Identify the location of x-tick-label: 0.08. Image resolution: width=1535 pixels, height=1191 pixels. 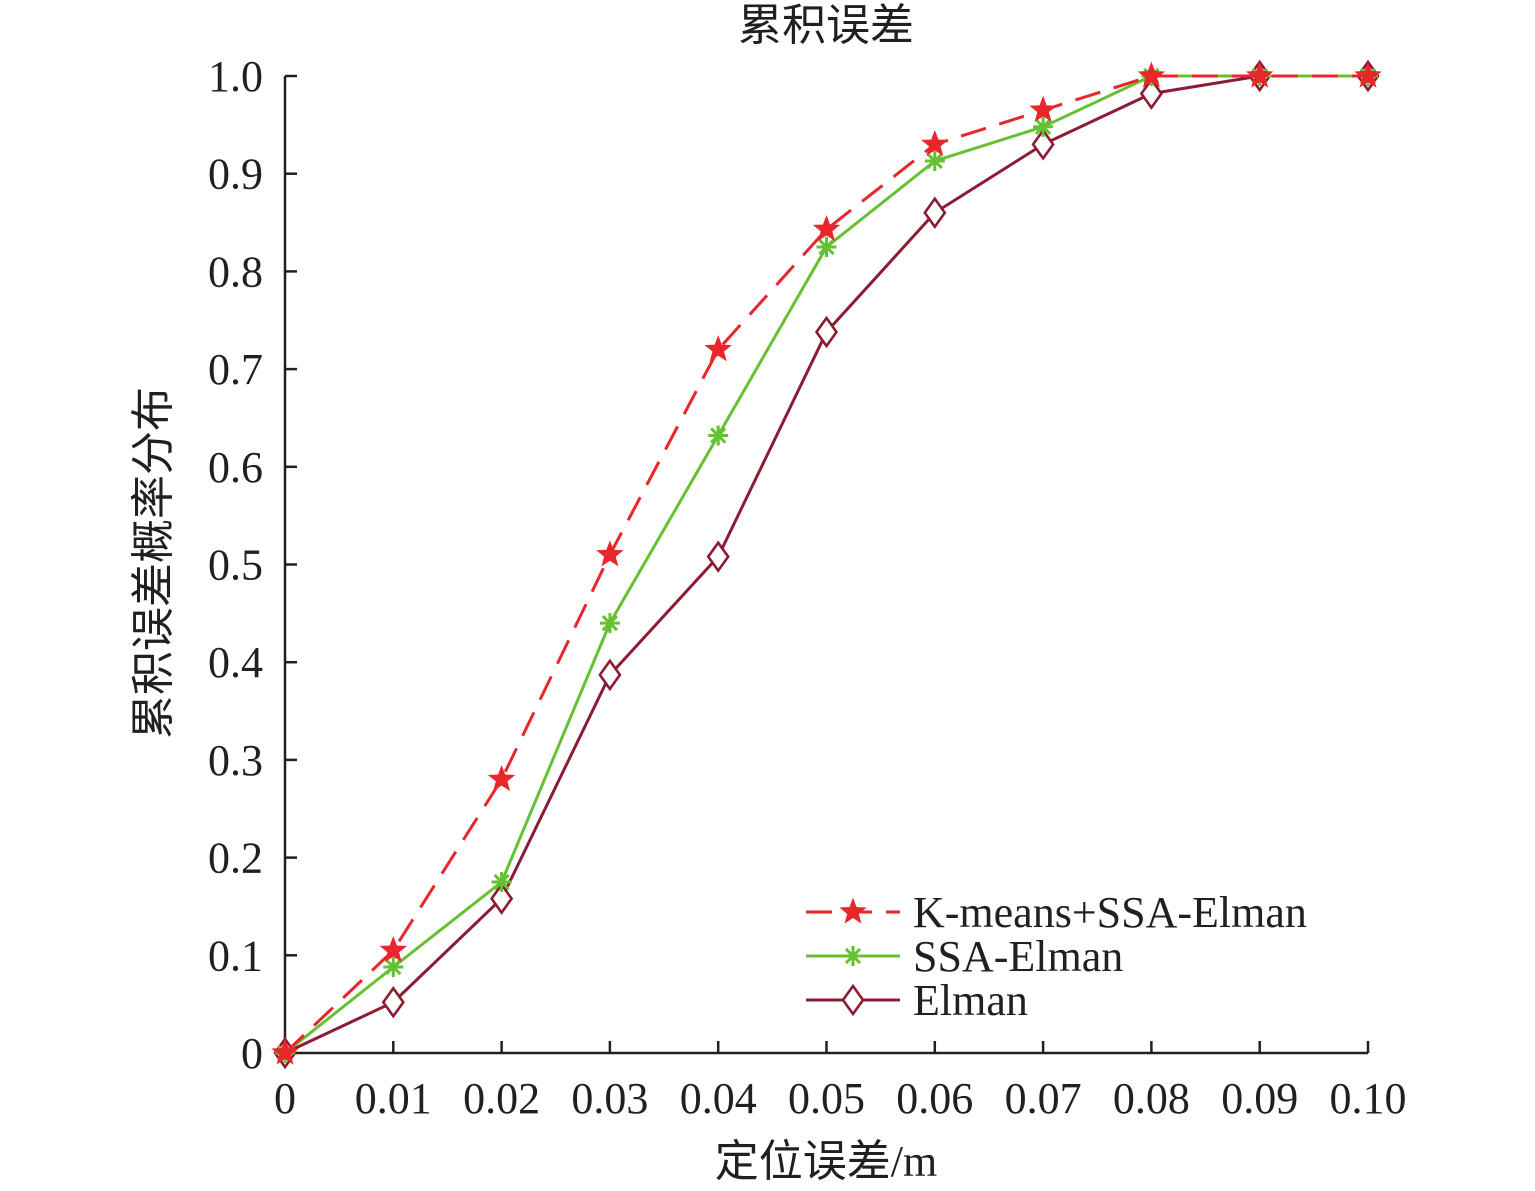
(1151, 1098).